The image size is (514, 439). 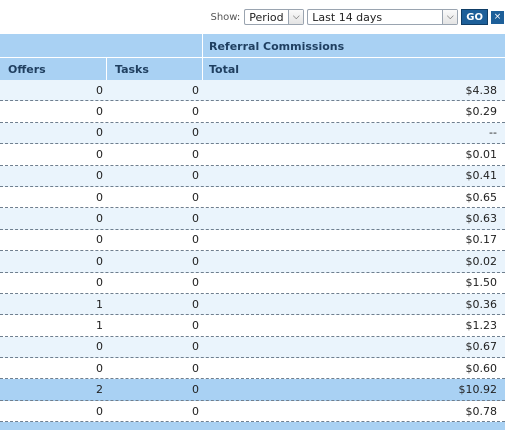 What do you see at coordinates (481, 283) in the screenshot?
I see `cell-total: $1.50` at bounding box center [481, 283].